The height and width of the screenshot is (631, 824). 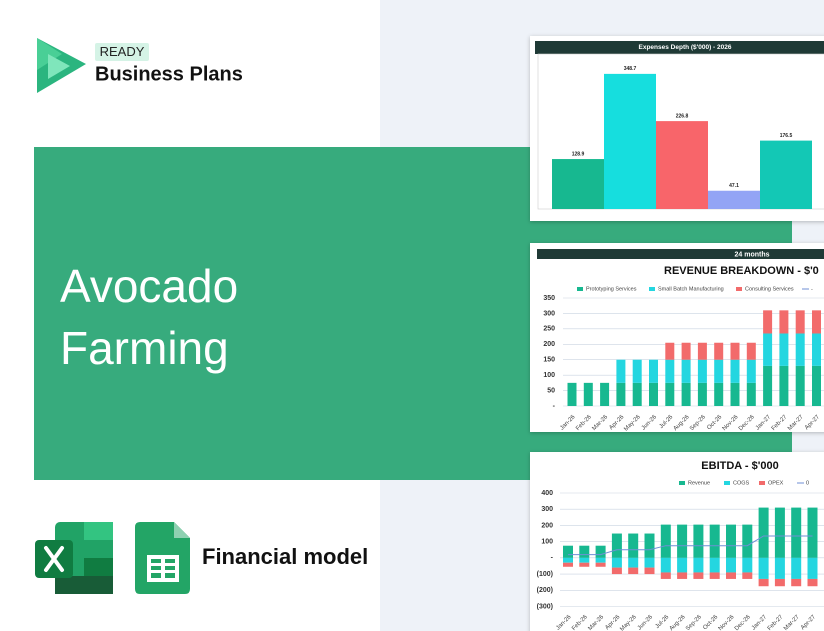 I want to click on title-line: Farming, so click(x=144, y=348).